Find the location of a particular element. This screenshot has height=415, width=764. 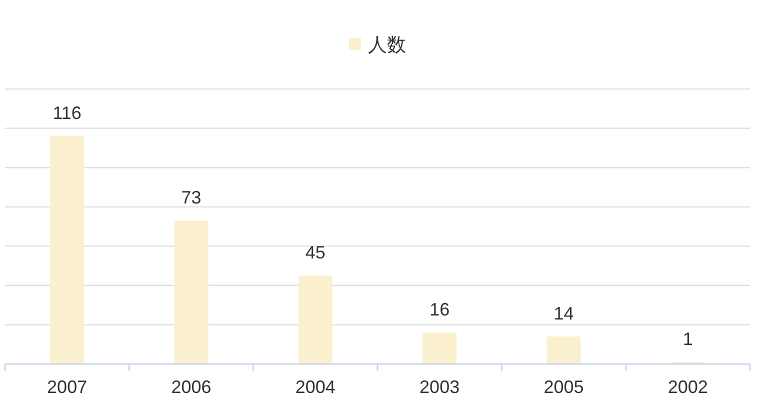

legend-label: 人数 is located at coordinates (387, 45).